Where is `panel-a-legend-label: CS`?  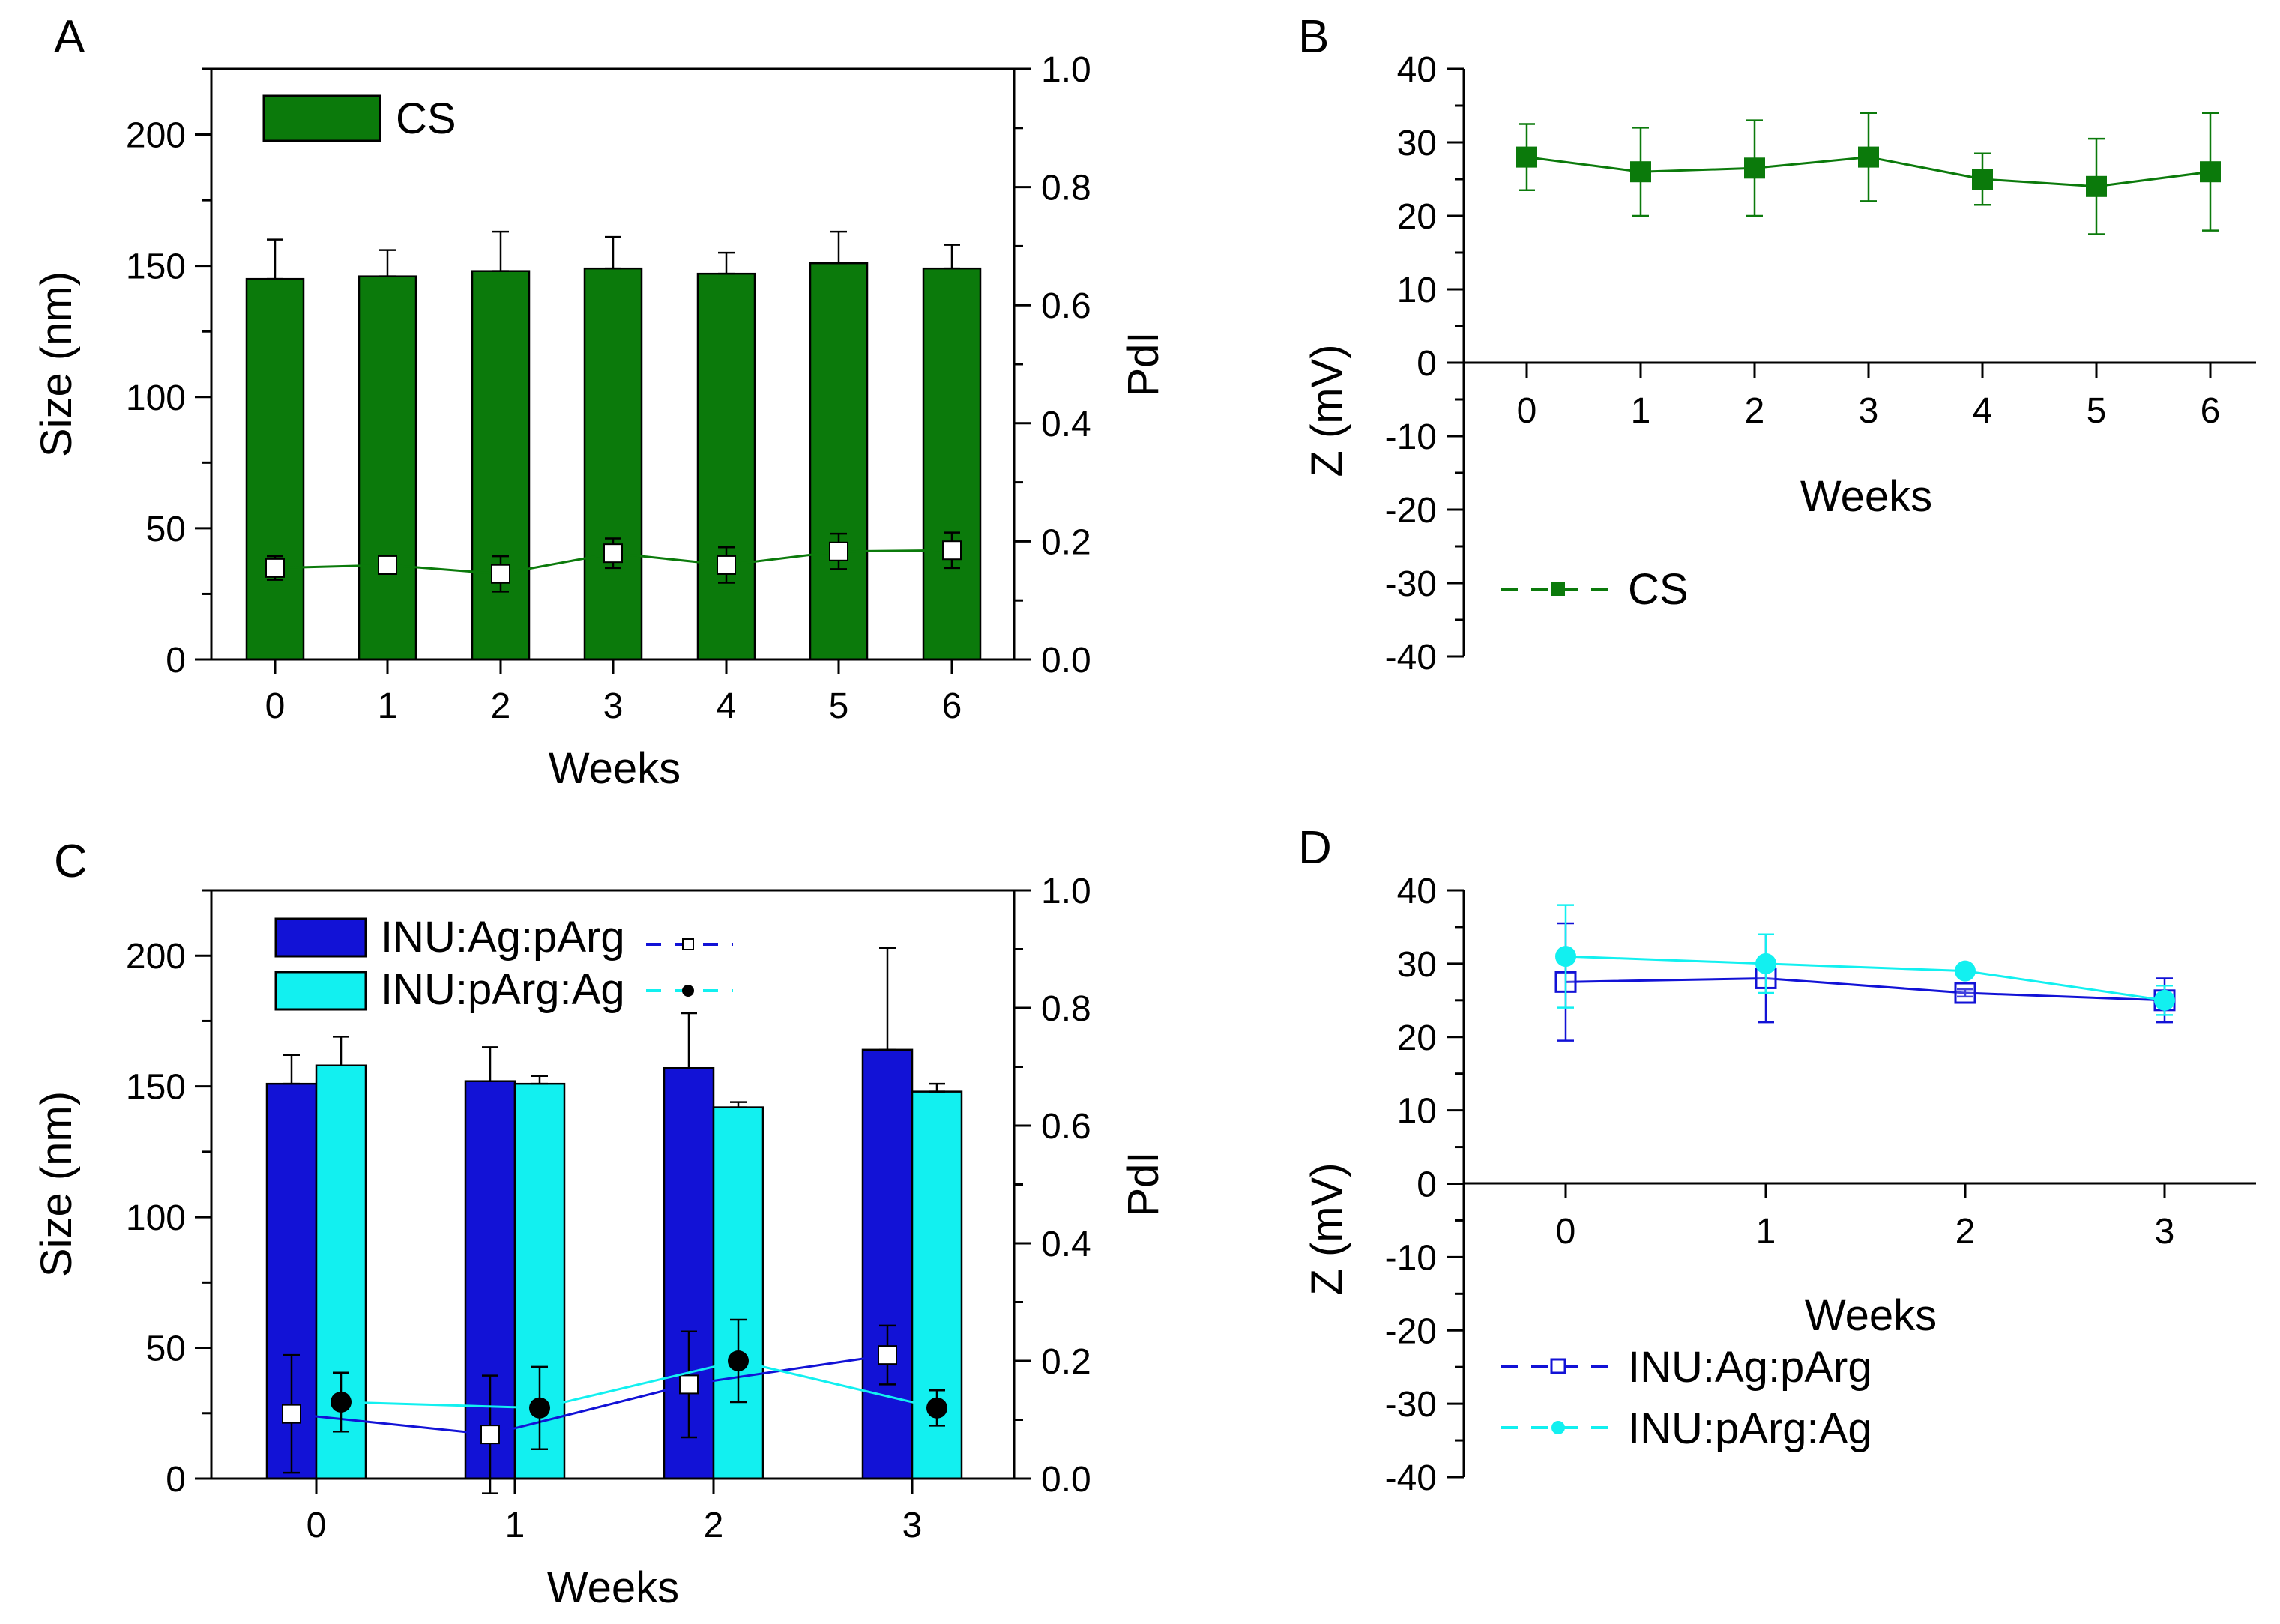
panel-a-legend-label: CS is located at coordinates (426, 118).